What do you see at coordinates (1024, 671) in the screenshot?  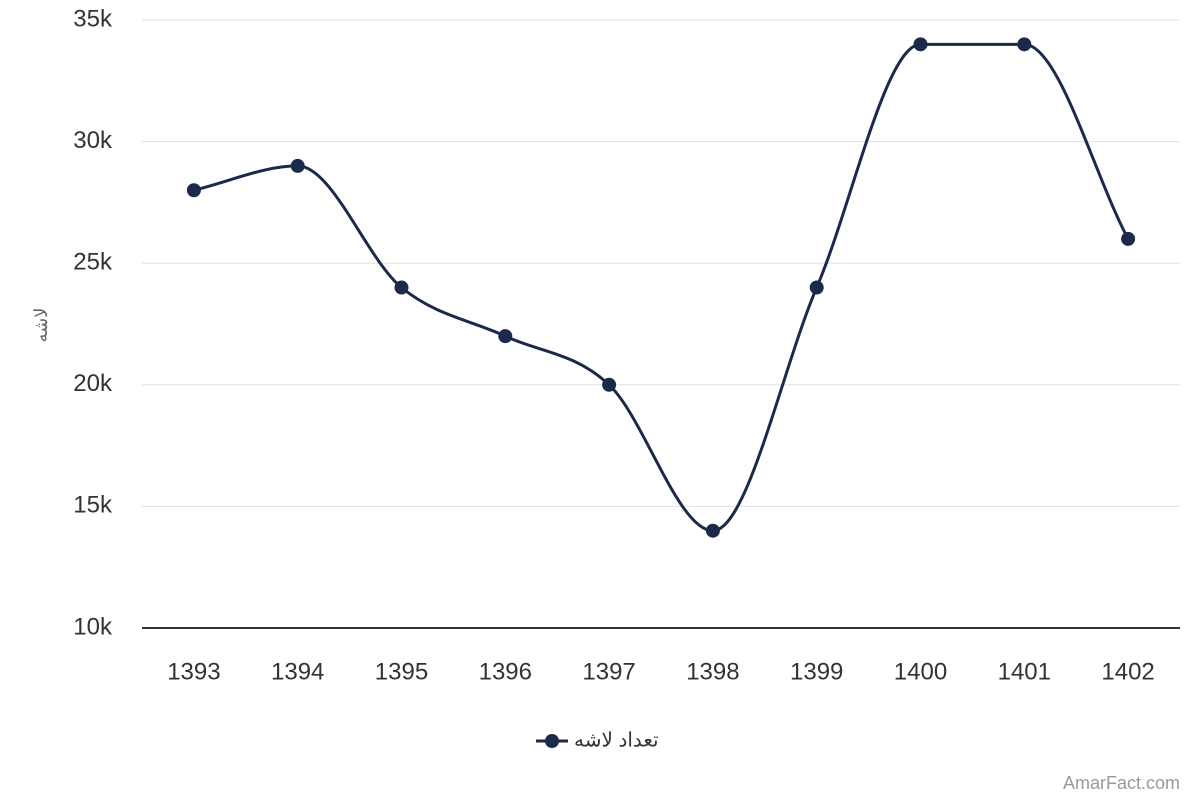 I see `x-tick-label: 1401` at bounding box center [1024, 671].